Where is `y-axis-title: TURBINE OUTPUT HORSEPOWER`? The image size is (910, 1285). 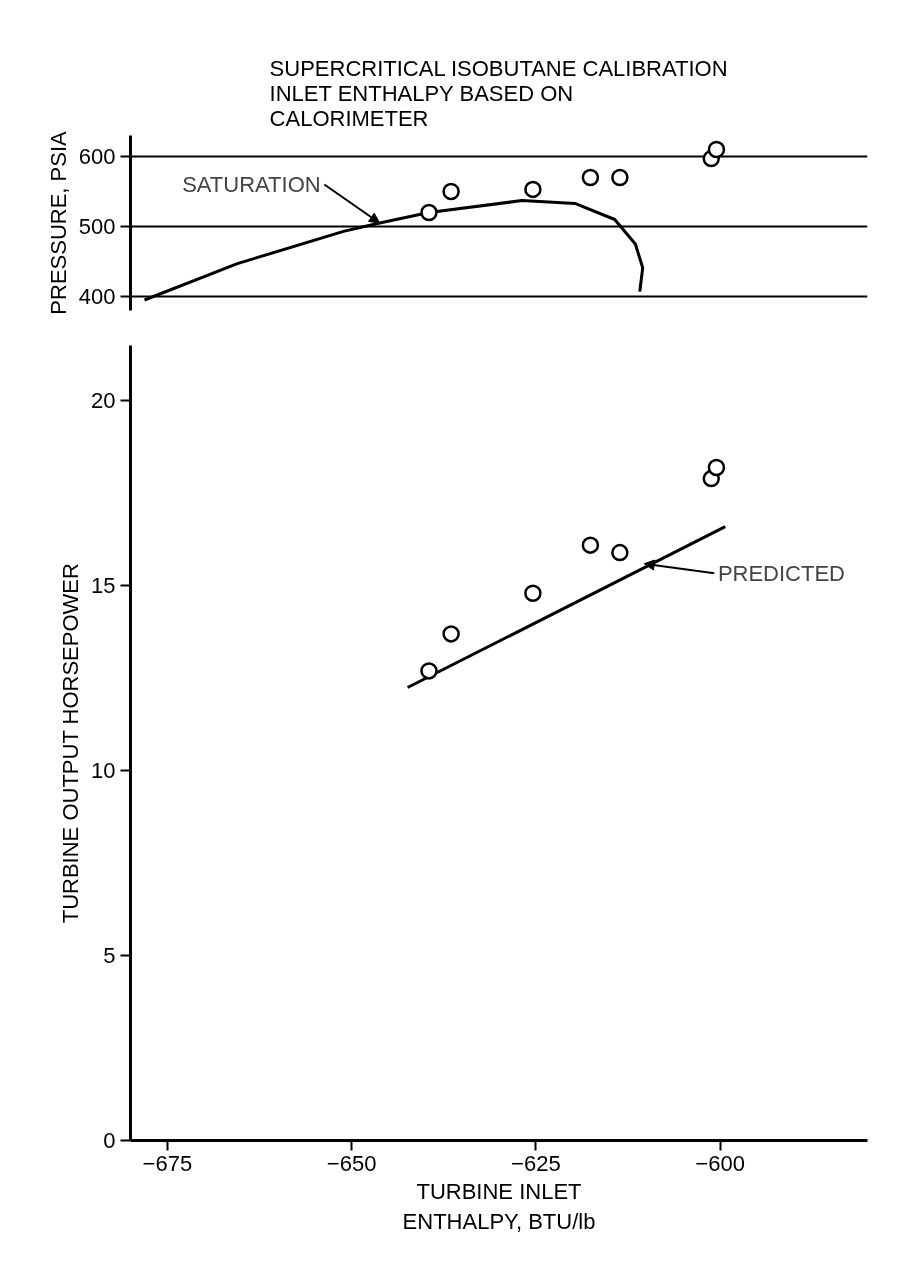 y-axis-title: TURBINE OUTPUT HORSEPOWER is located at coordinates (71, 743).